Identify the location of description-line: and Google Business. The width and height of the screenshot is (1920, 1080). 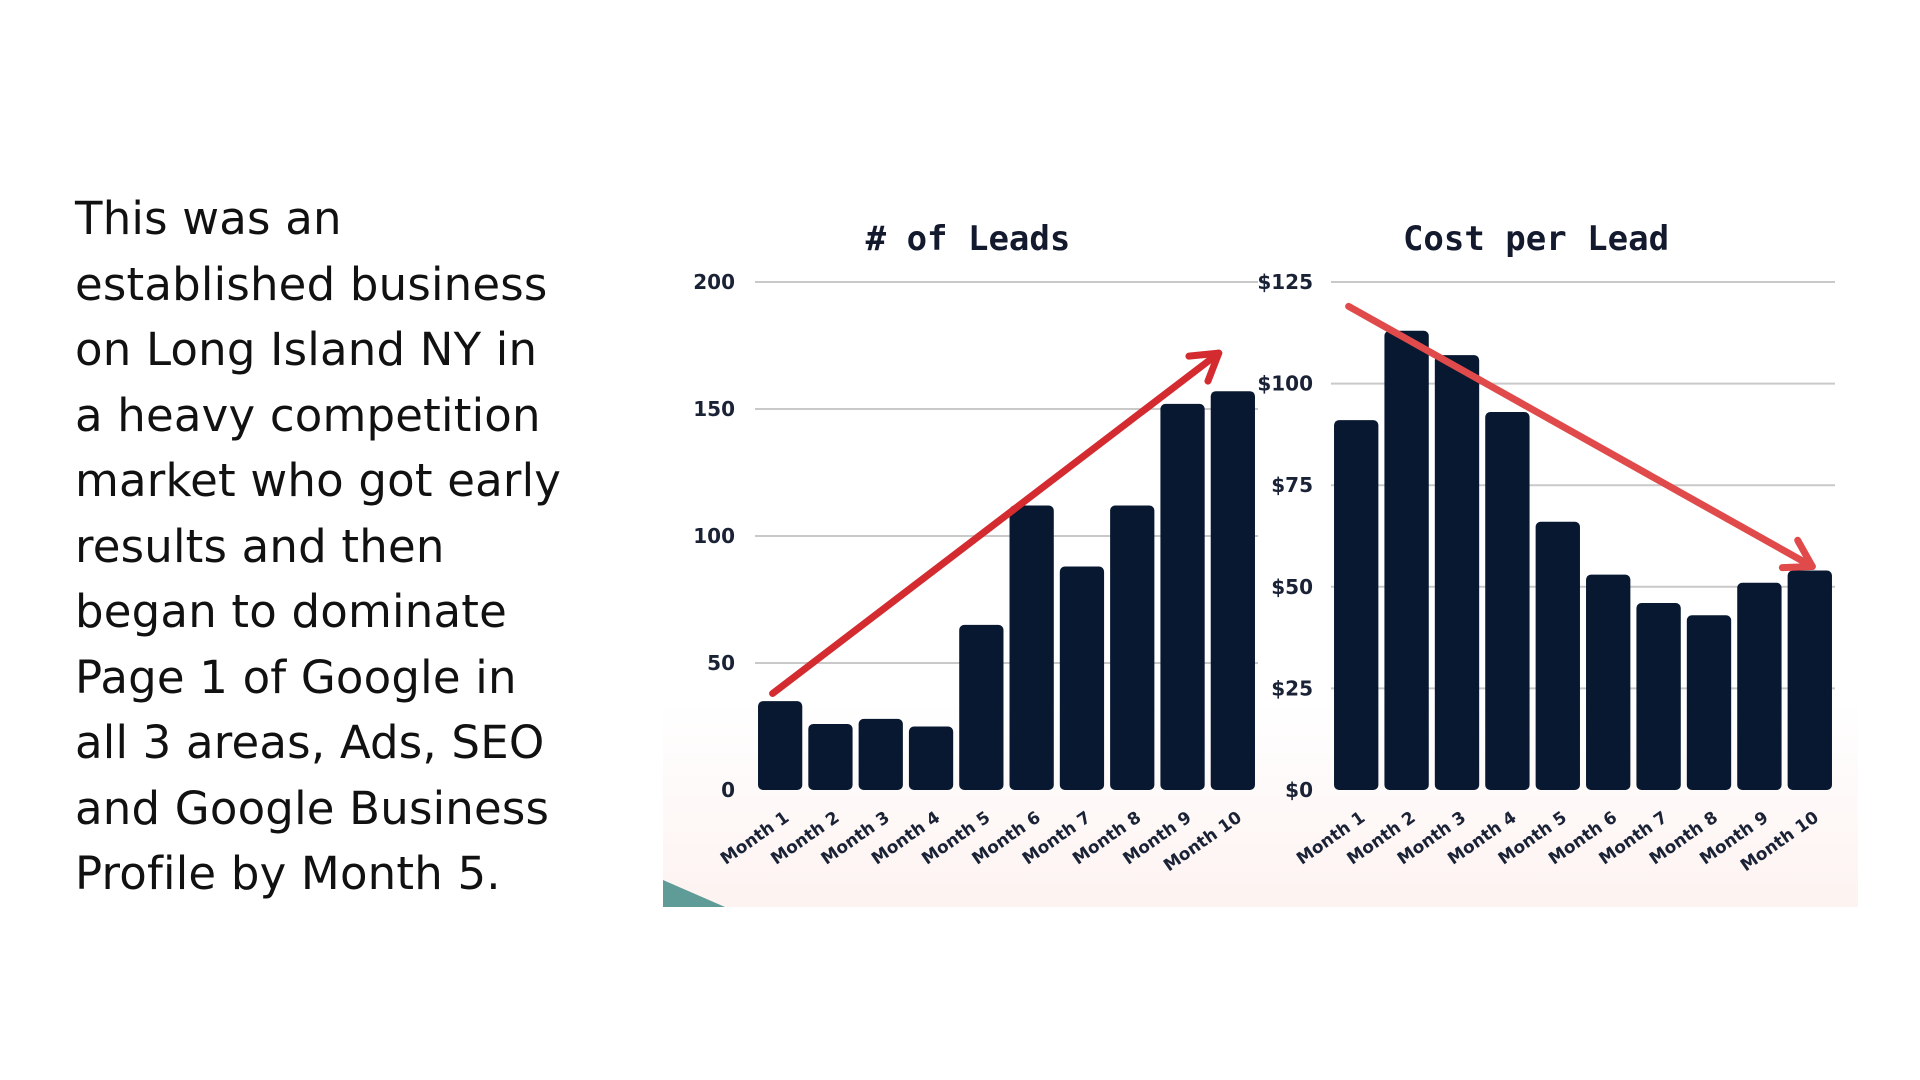
(312, 808).